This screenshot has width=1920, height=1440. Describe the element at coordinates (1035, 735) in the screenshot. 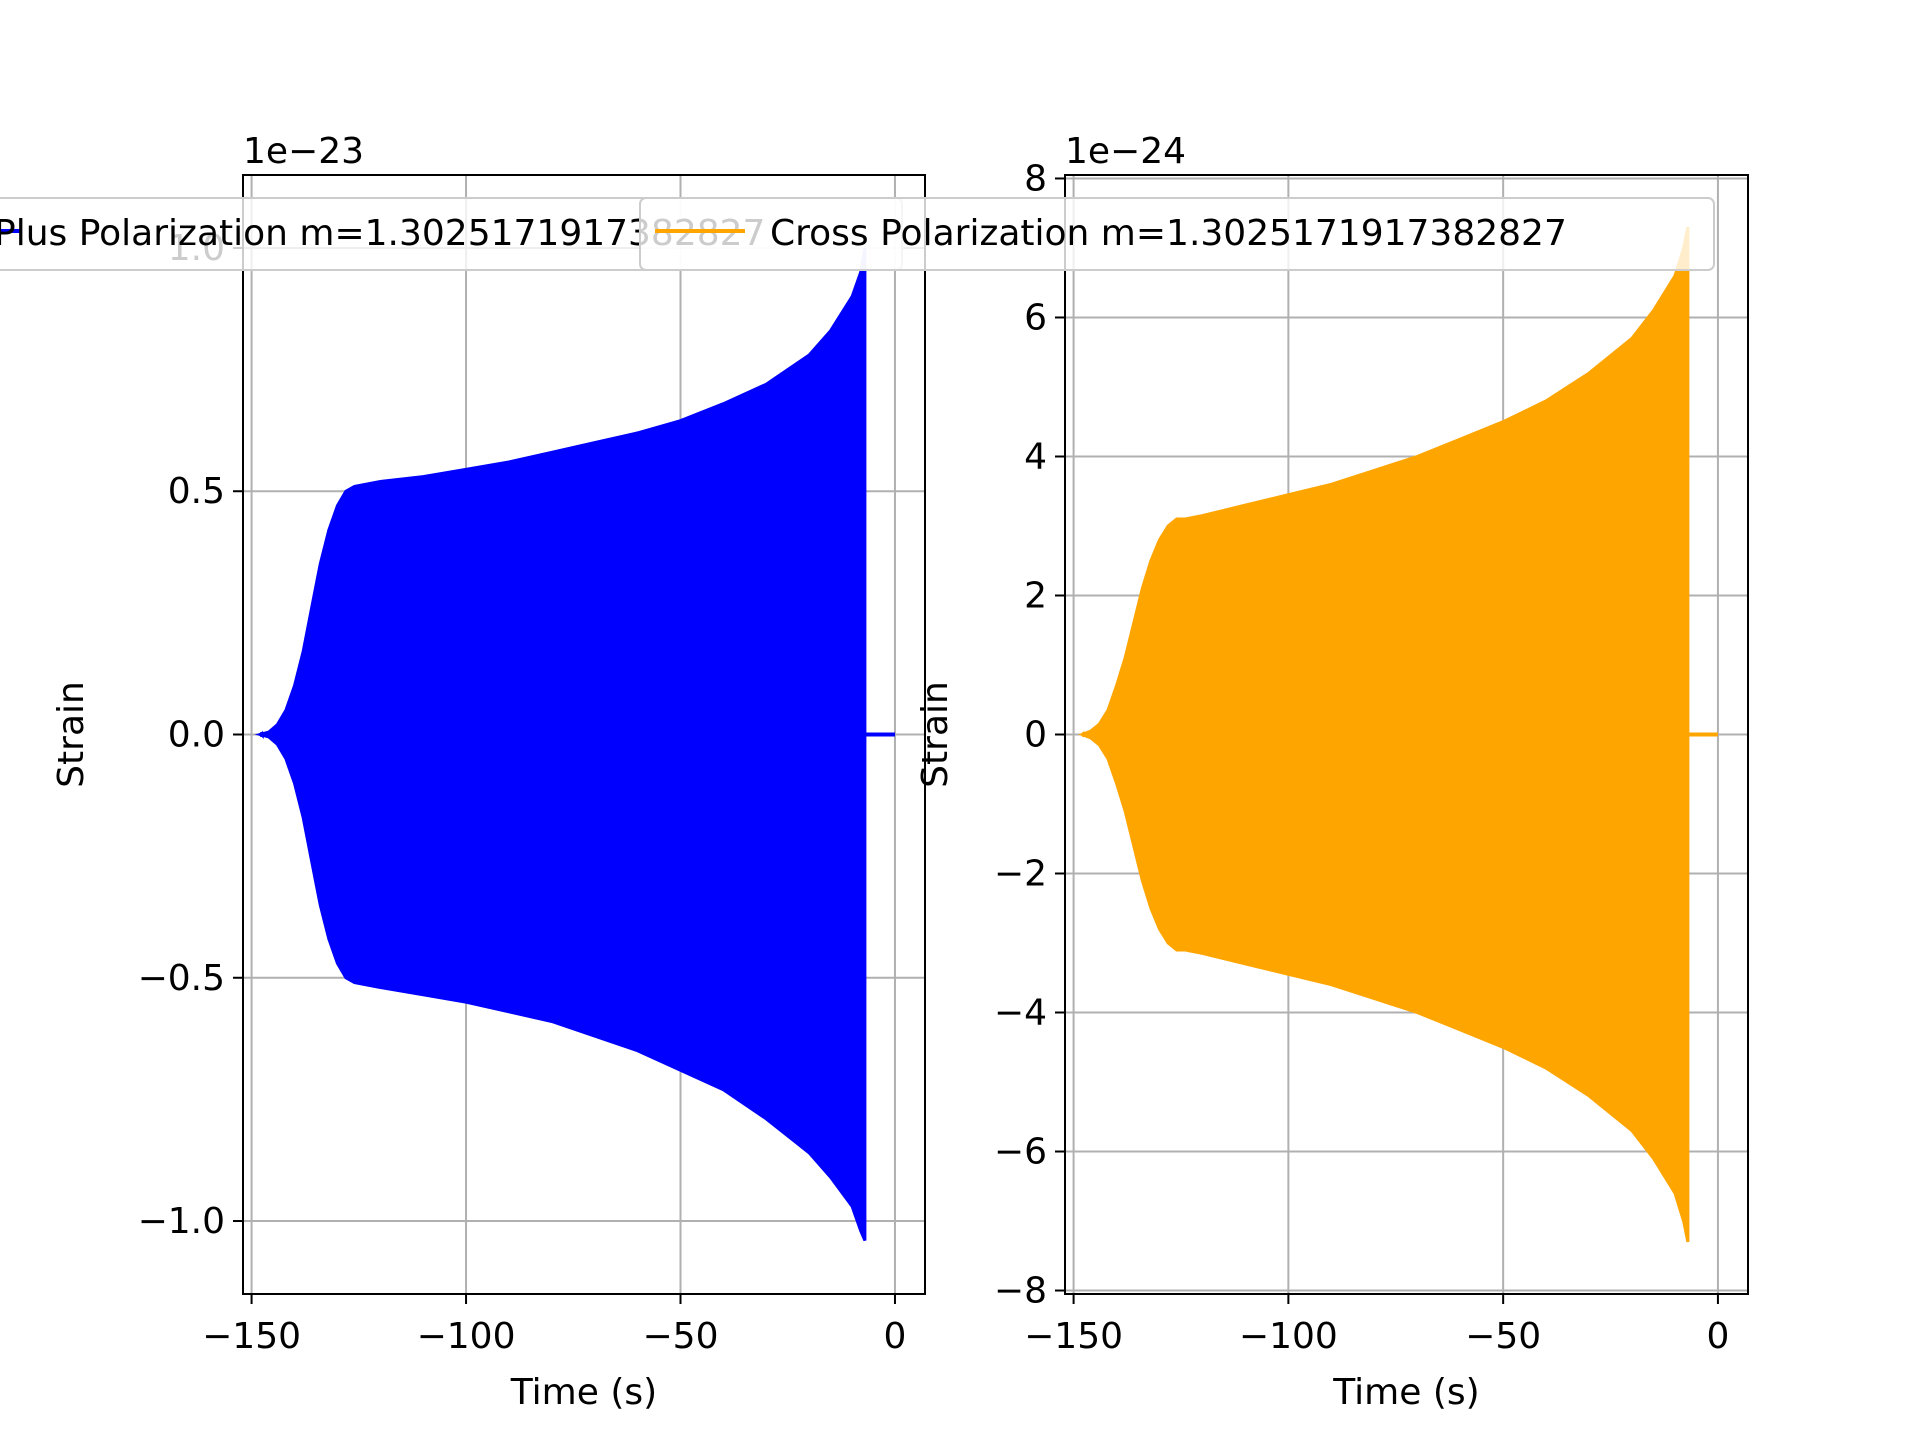

I see `right-y-tick-label: 0` at that location.